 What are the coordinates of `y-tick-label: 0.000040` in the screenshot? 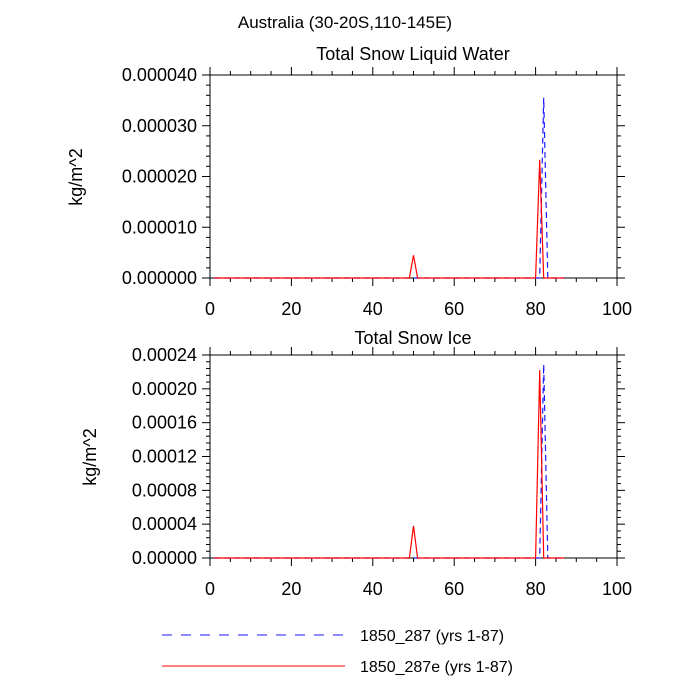 It's located at (159, 75).